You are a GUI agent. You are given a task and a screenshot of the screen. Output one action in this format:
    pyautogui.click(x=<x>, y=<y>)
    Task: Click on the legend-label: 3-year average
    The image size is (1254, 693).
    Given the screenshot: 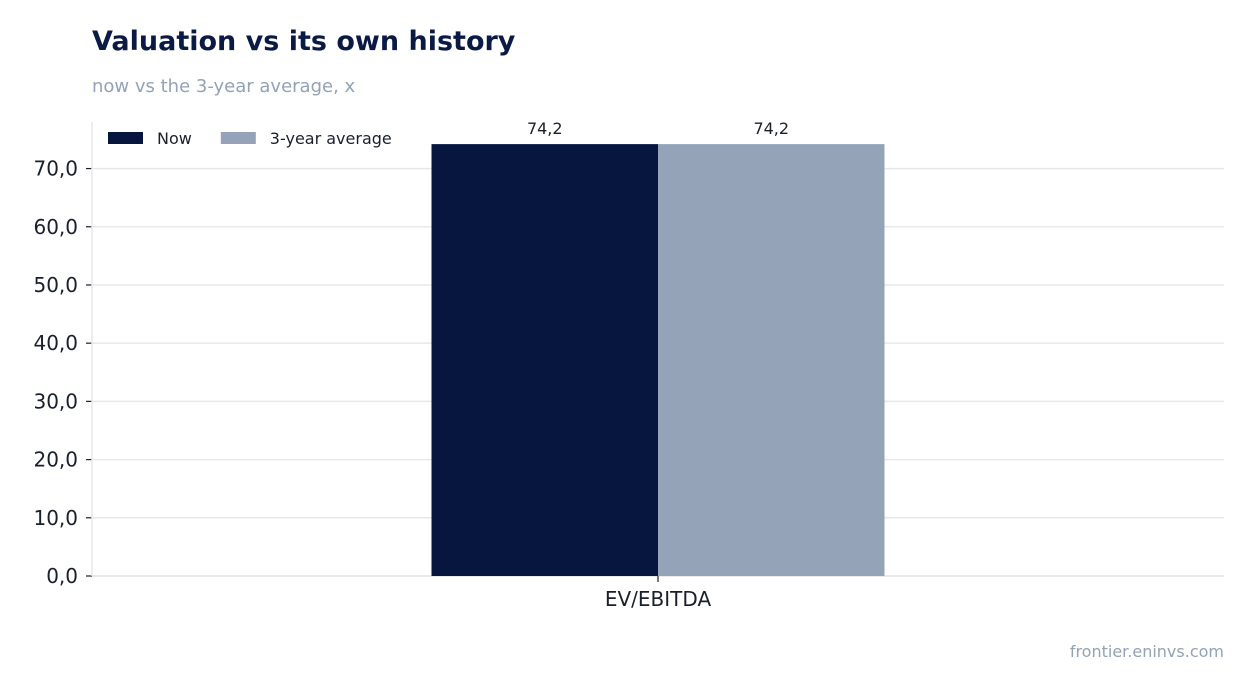 What is the action you would take?
    pyautogui.click(x=331, y=138)
    